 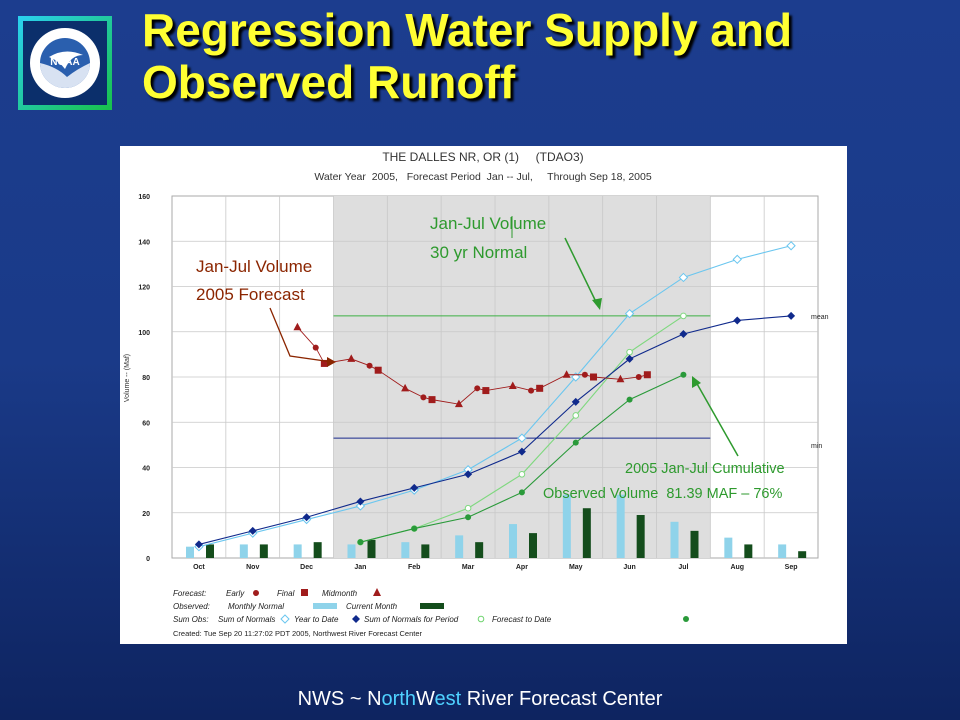 What do you see at coordinates (374, 699) in the screenshot?
I see `footer-n: N` at bounding box center [374, 699].